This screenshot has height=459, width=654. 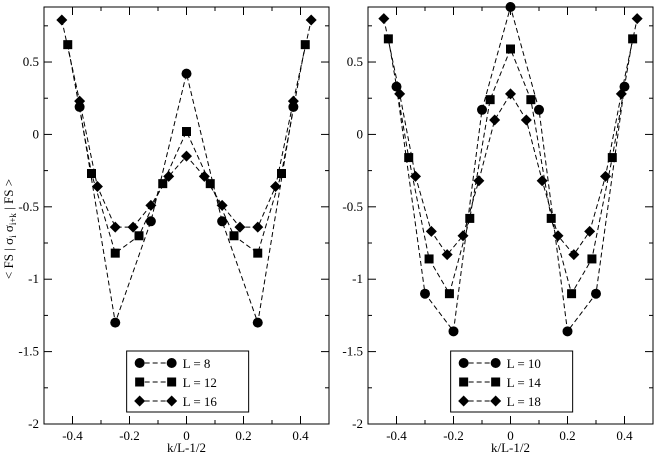 I want to click on legend: L = 10 L = 14 L = 18, so click(x=512, y=381).